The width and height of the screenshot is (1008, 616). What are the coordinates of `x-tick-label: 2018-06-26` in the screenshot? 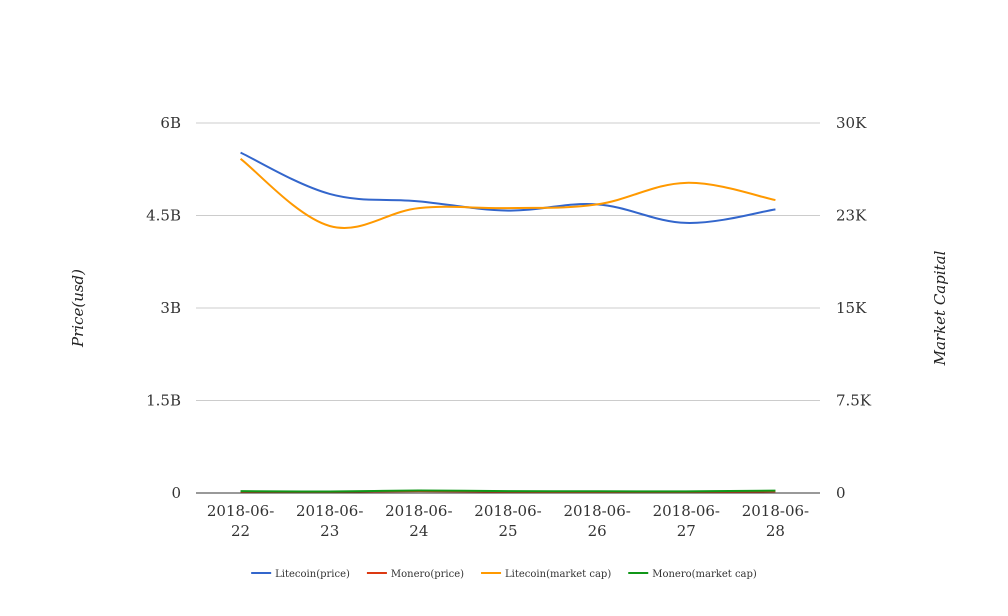 It's located at (596, 521).